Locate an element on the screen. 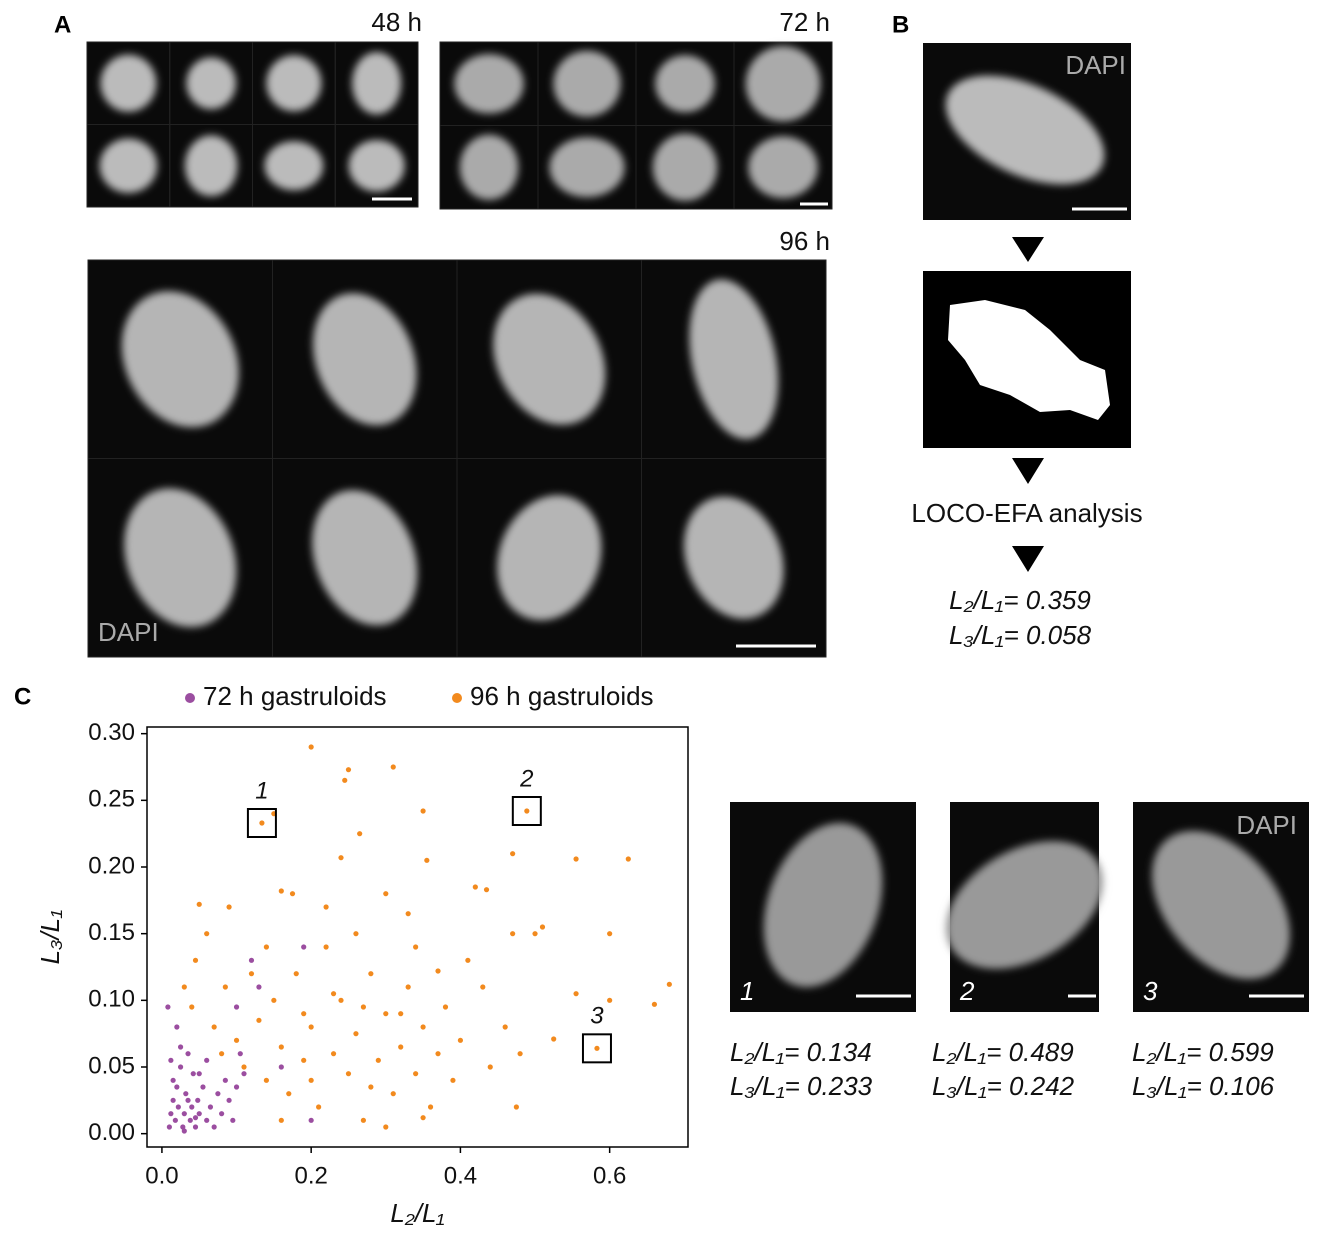 The image size is (1317, 1239). y-tick-label: 0.25 is located at coordinates (111, 799).